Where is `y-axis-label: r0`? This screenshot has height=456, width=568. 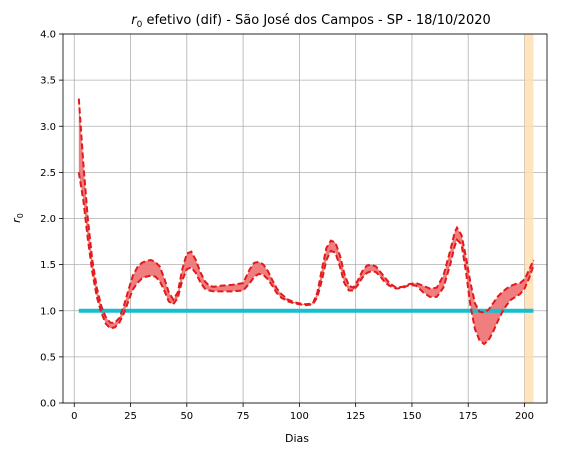 y-axis-label: r0 is located at coordinates (17, 218).